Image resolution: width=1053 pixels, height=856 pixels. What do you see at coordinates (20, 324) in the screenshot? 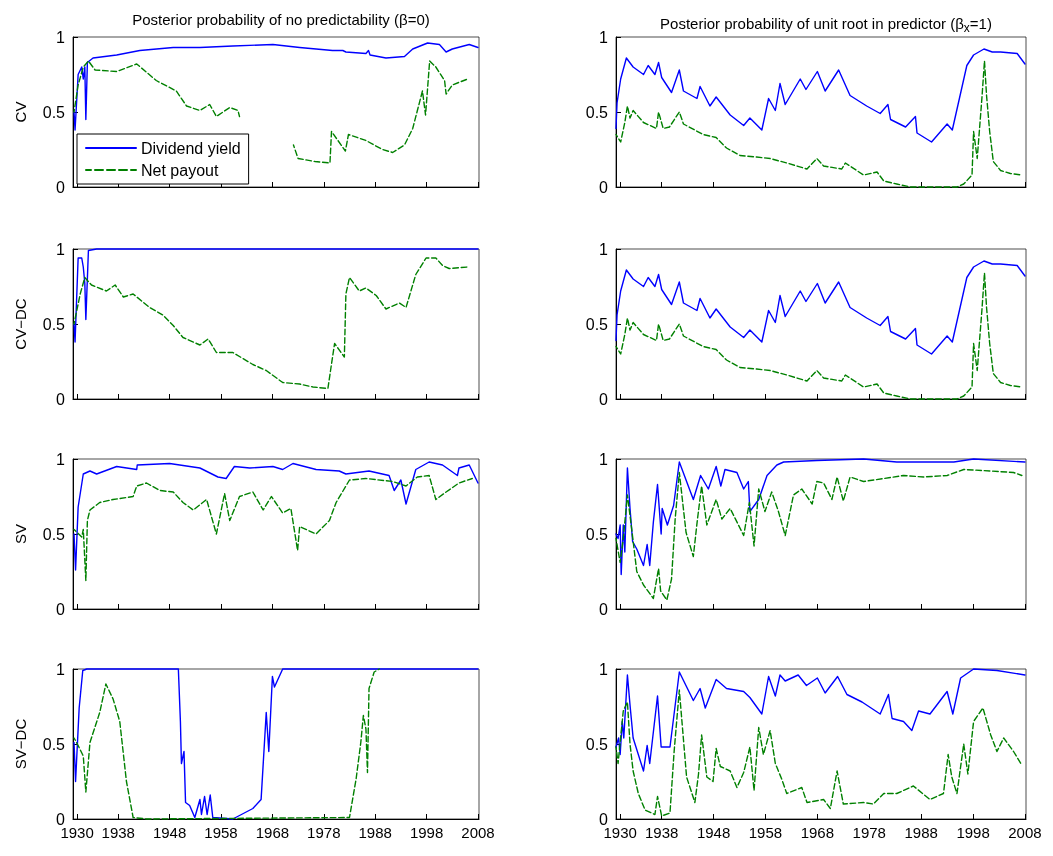
I see `y-axis-title: CV−DC` at bounding box center [20, 324].